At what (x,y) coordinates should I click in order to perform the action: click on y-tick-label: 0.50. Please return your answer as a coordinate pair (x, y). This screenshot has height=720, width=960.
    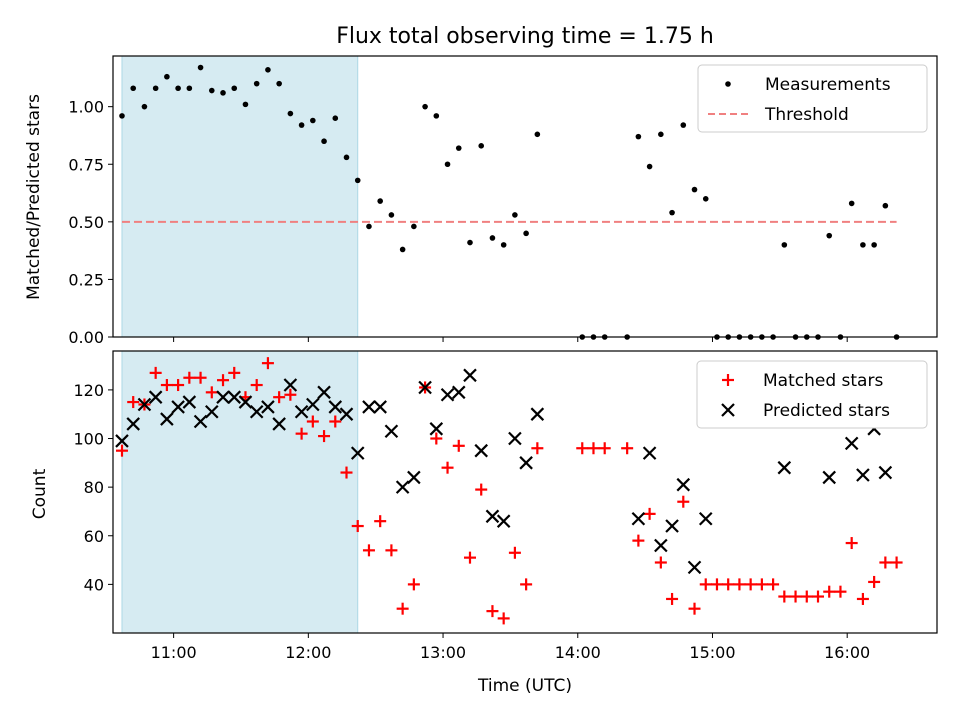
    Looking at the image, I should click on (86, 222).